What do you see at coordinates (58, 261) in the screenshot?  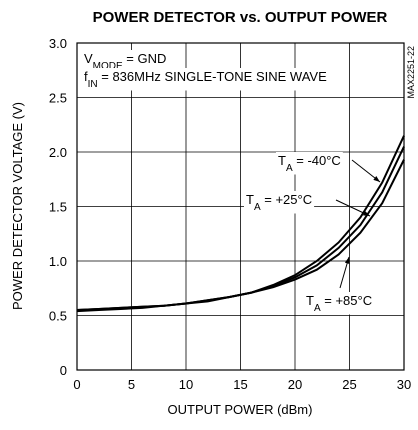 I see `y-tick-label: 1.0` at bounding box center [58, 261].